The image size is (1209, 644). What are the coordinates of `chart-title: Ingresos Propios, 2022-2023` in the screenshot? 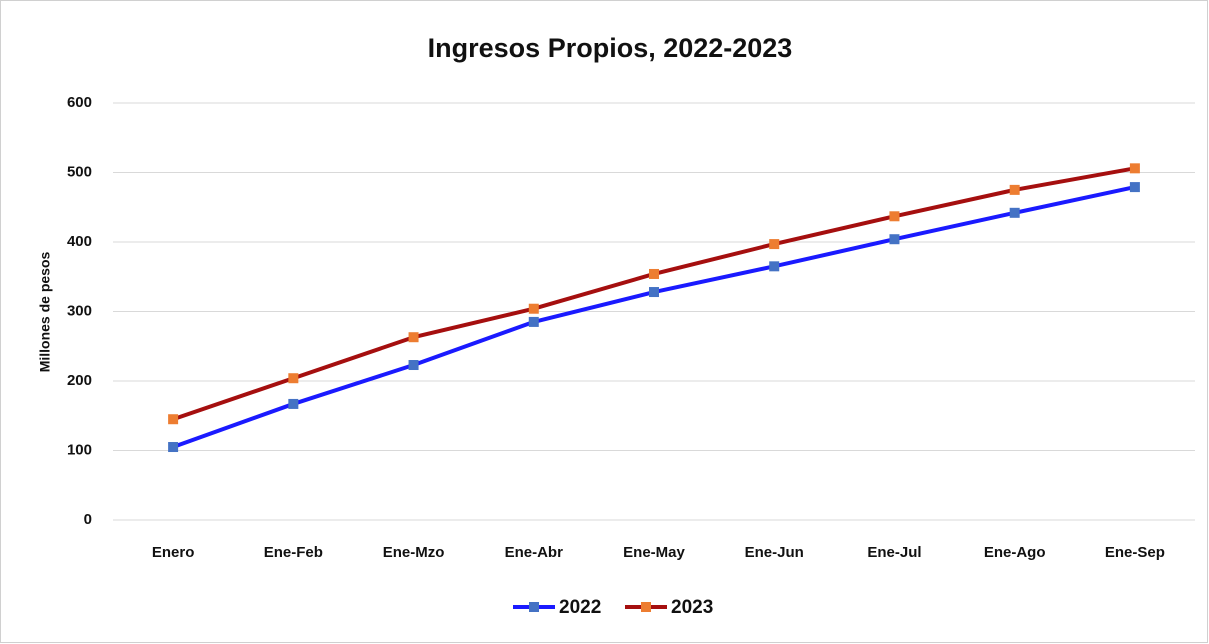 It's located at (610, 48).